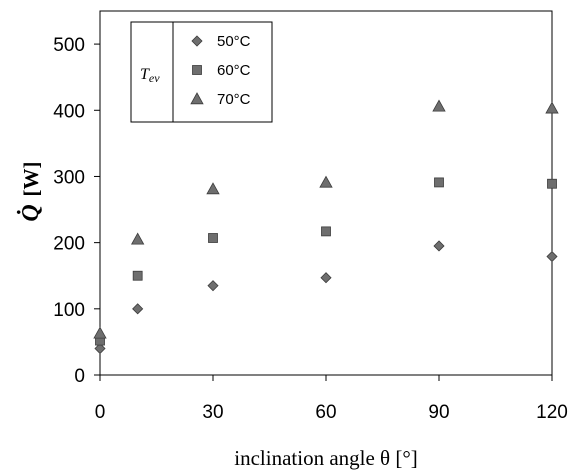 The width and height of the screenshot is (581, 473). I want to click on legend-title: Tev, so click(150, 75).